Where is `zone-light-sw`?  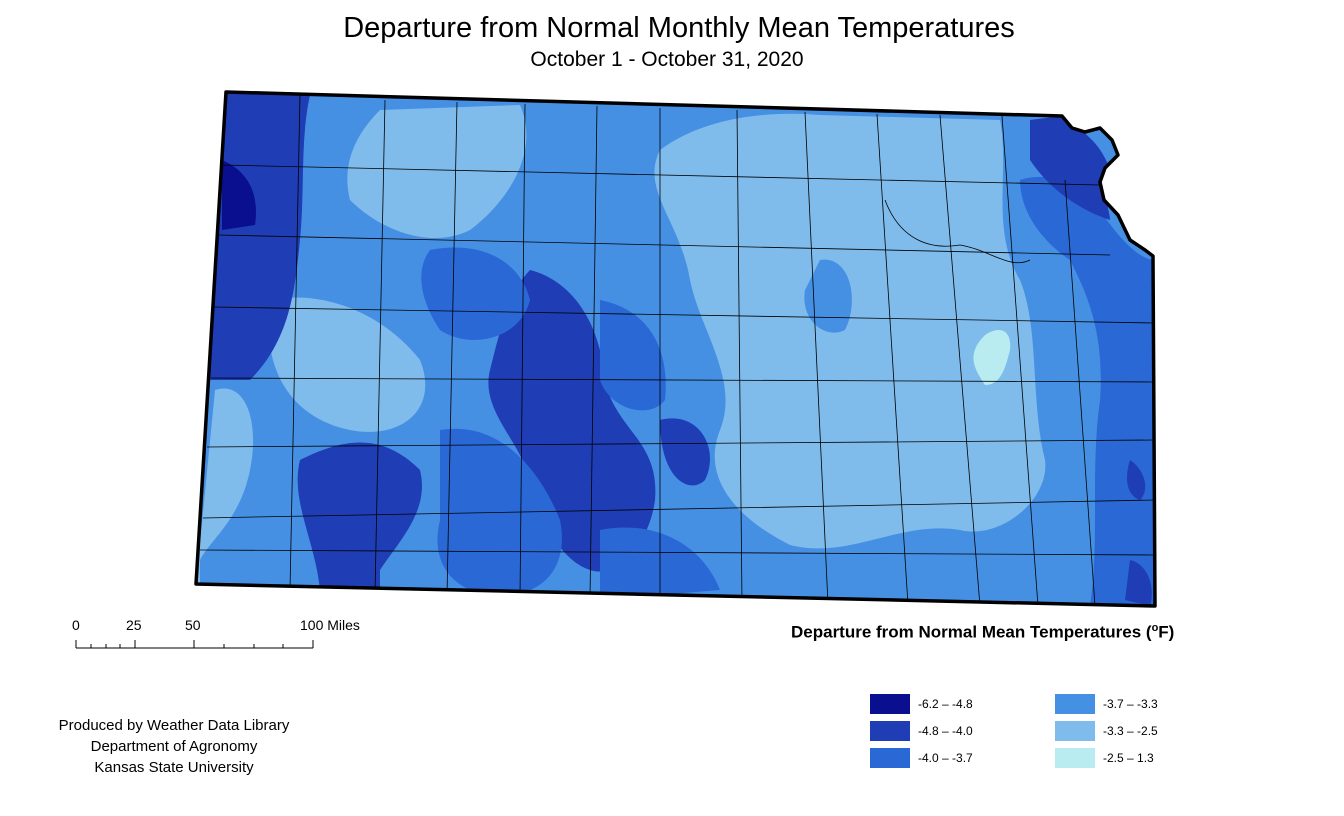
zone-light-sw is located at coordinates (225, 489).